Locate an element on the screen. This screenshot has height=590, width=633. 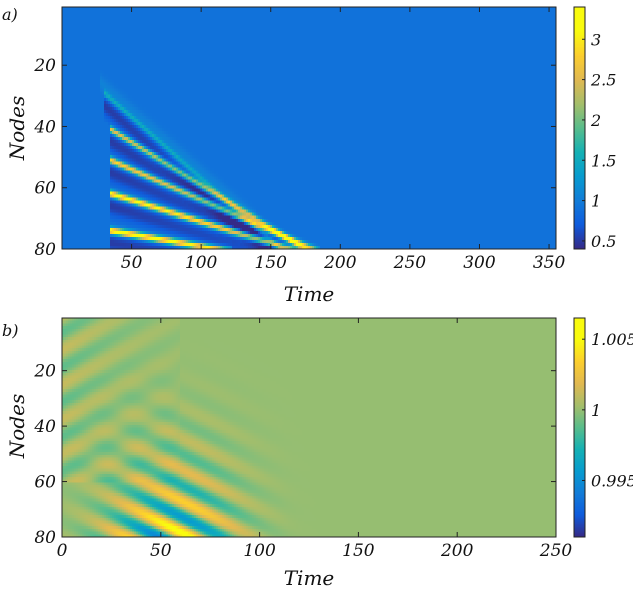
x-tick-label: 0 is located at coordinates (62, 551).